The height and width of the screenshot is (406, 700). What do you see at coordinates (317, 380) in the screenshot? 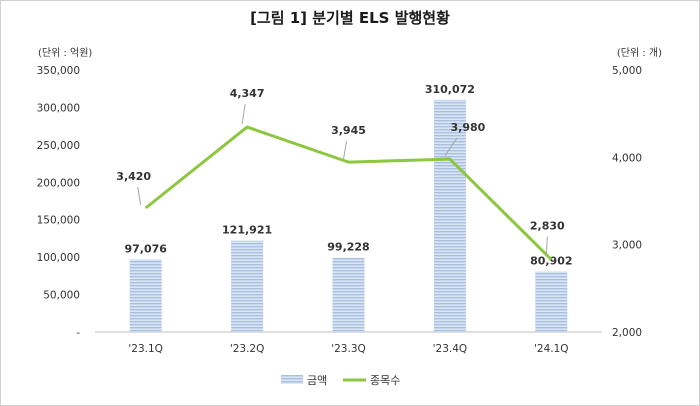
I see `legend-label-amount: 금액` at bounding box center [317, 380].